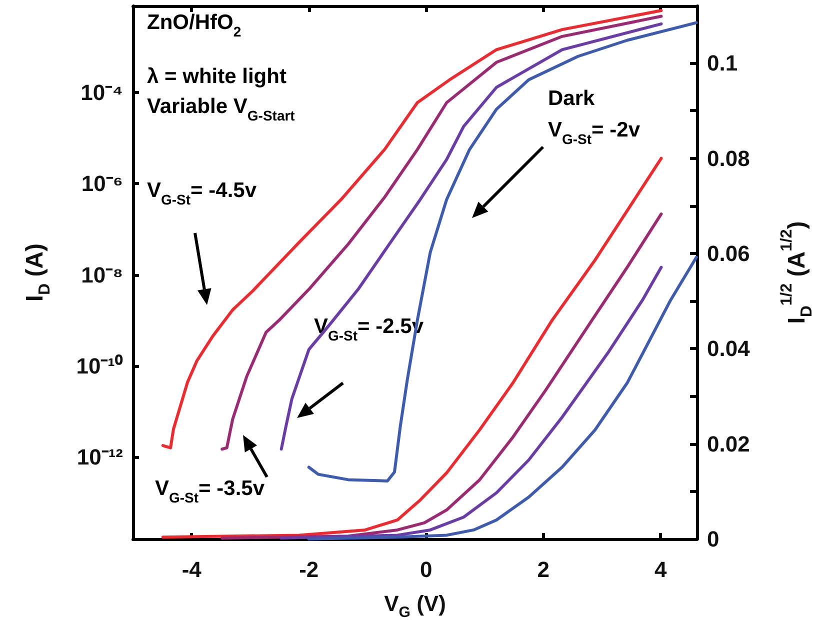  What do you see at coordinates (661, 569) in the screenshot?
I see `x-tick-label: 4` at bounding box center [661, 569].